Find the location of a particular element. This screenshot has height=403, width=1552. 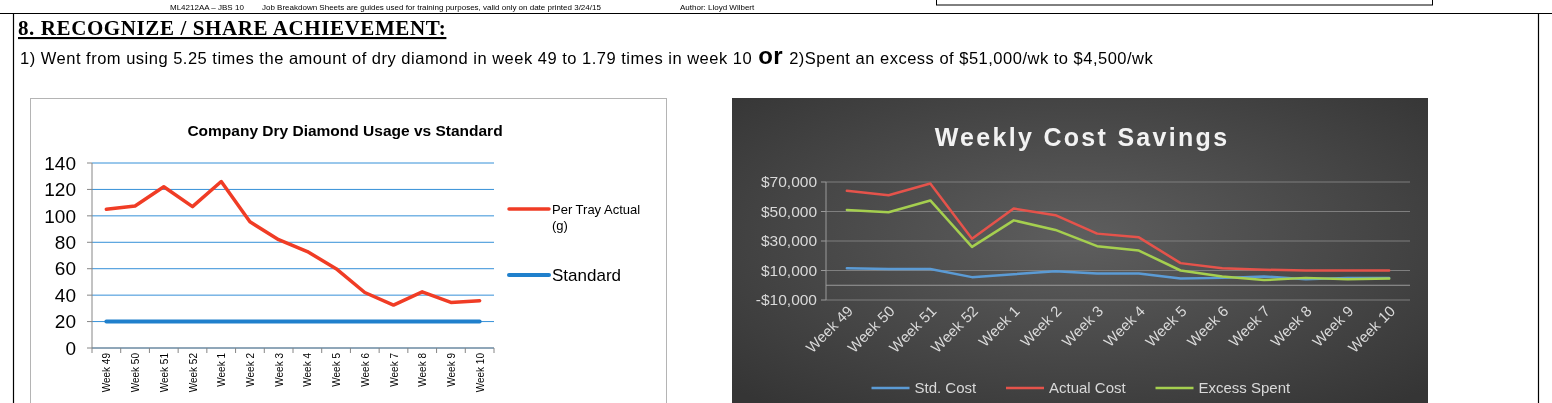

x-tick-label: Week 9 is located at coordinates (451, 369).